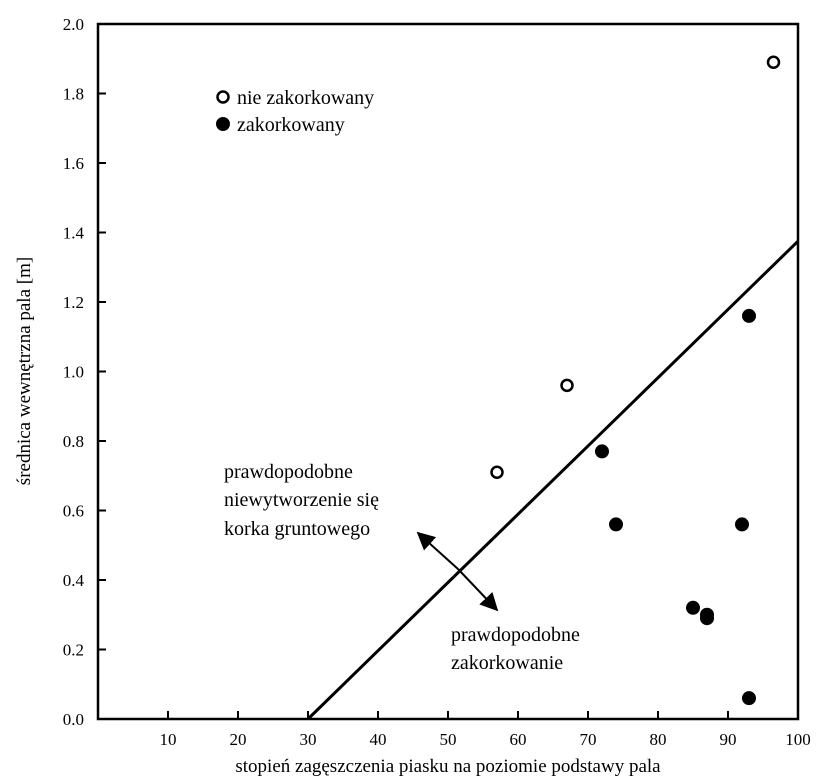  I want to click on annotation-line-2: zakorkowanie, so click(507, 663).